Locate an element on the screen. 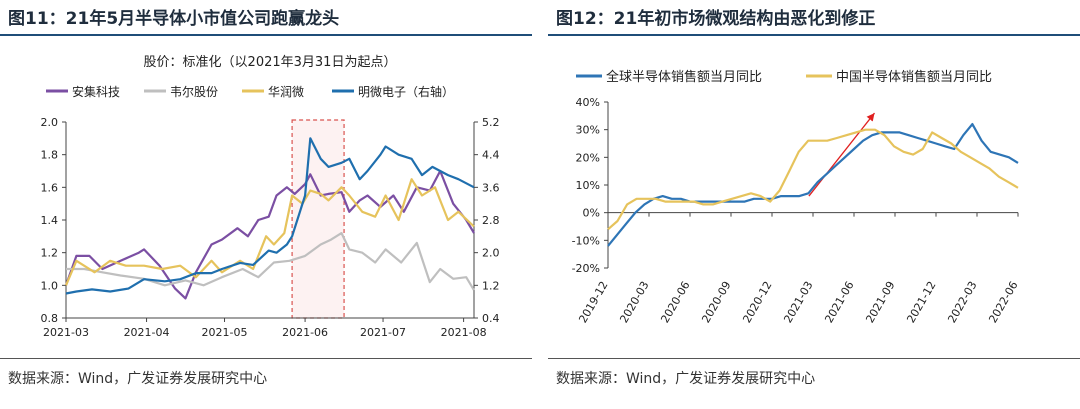 The image size is (1080, 409). chart-subtitle: 股价：标准化（以2021年3月31日为起点） is located at coordinates (270, 62).